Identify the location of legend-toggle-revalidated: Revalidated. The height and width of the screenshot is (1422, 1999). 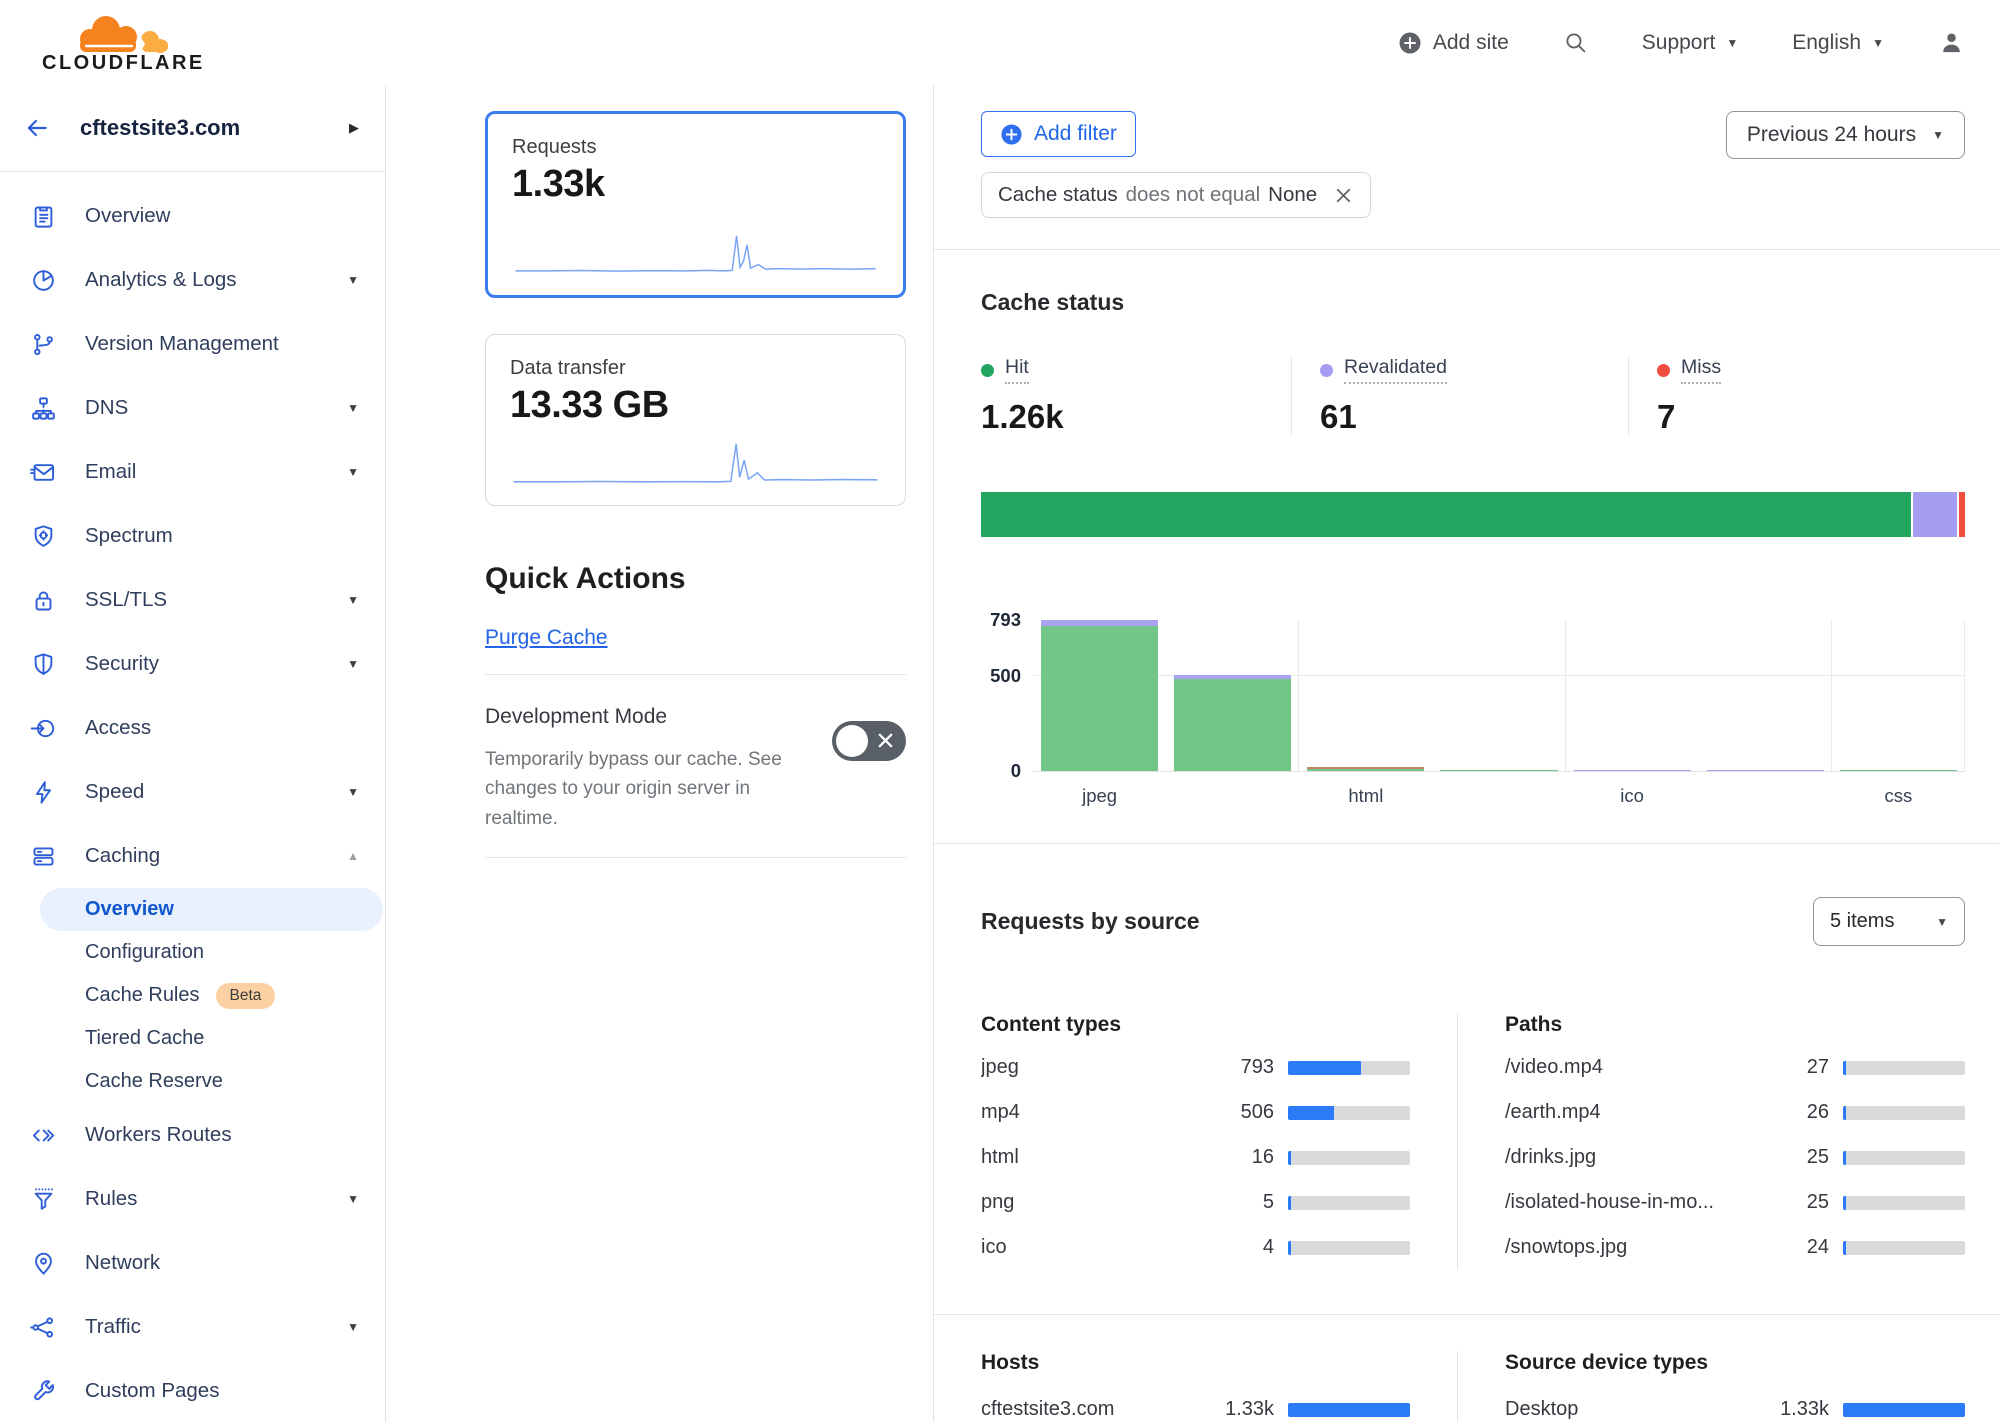
(1383, 370).